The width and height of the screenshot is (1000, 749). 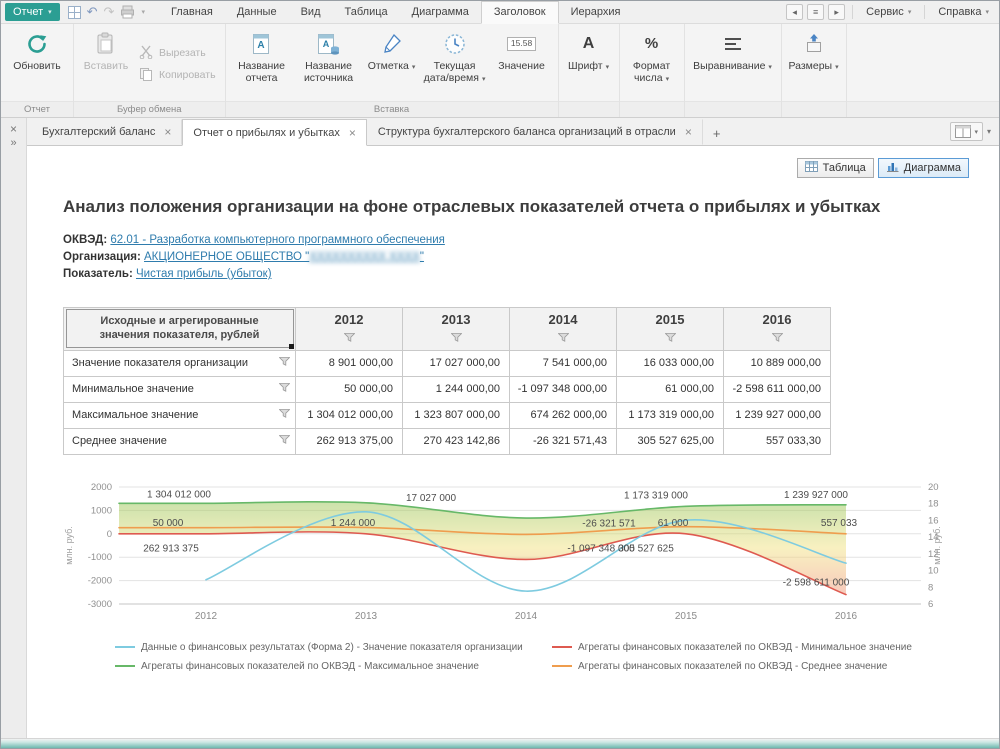 I want to click on ribbon: Обновить Отчет Вставить Вырезать, so click(x=500, y=71).